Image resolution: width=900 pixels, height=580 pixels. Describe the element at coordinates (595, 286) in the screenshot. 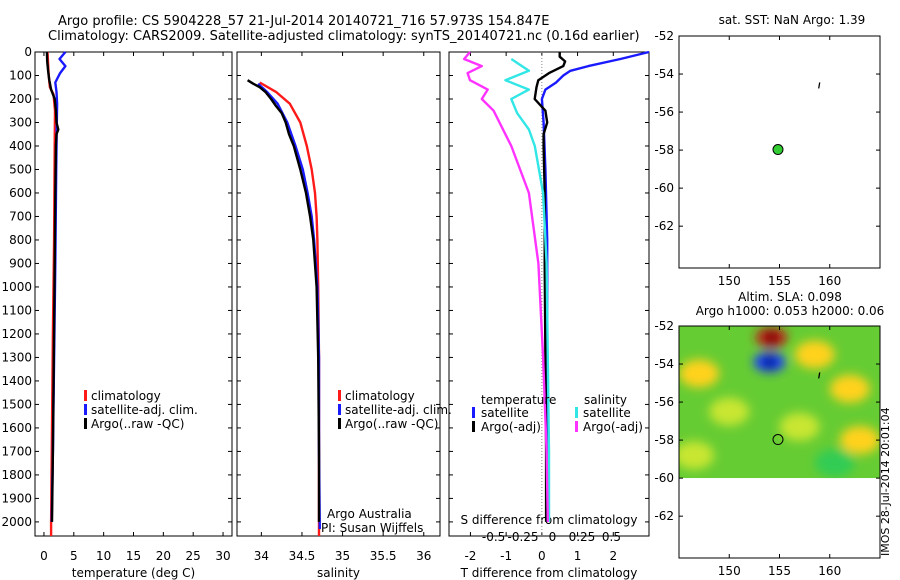

I see `series-temperature-satellite` at that location.